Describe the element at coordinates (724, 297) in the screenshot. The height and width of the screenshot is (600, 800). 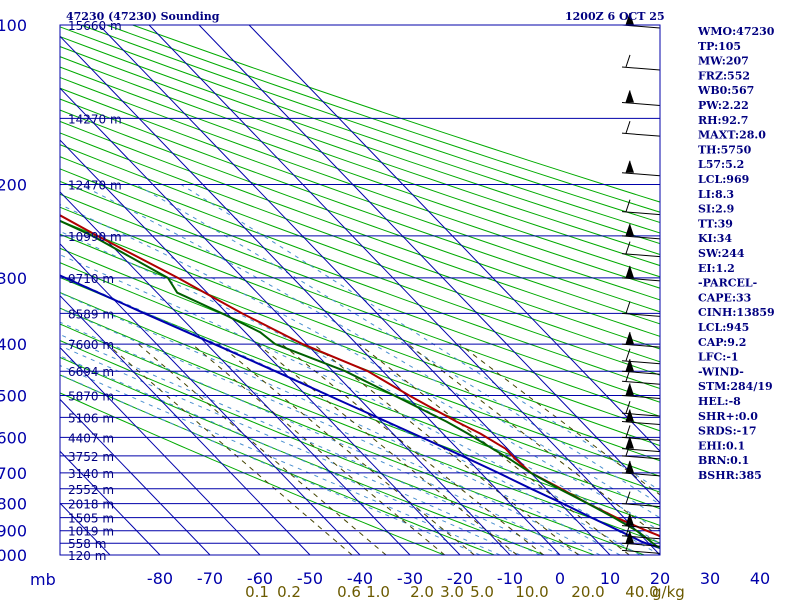
I see `index-line: CAPE:33` at that location.